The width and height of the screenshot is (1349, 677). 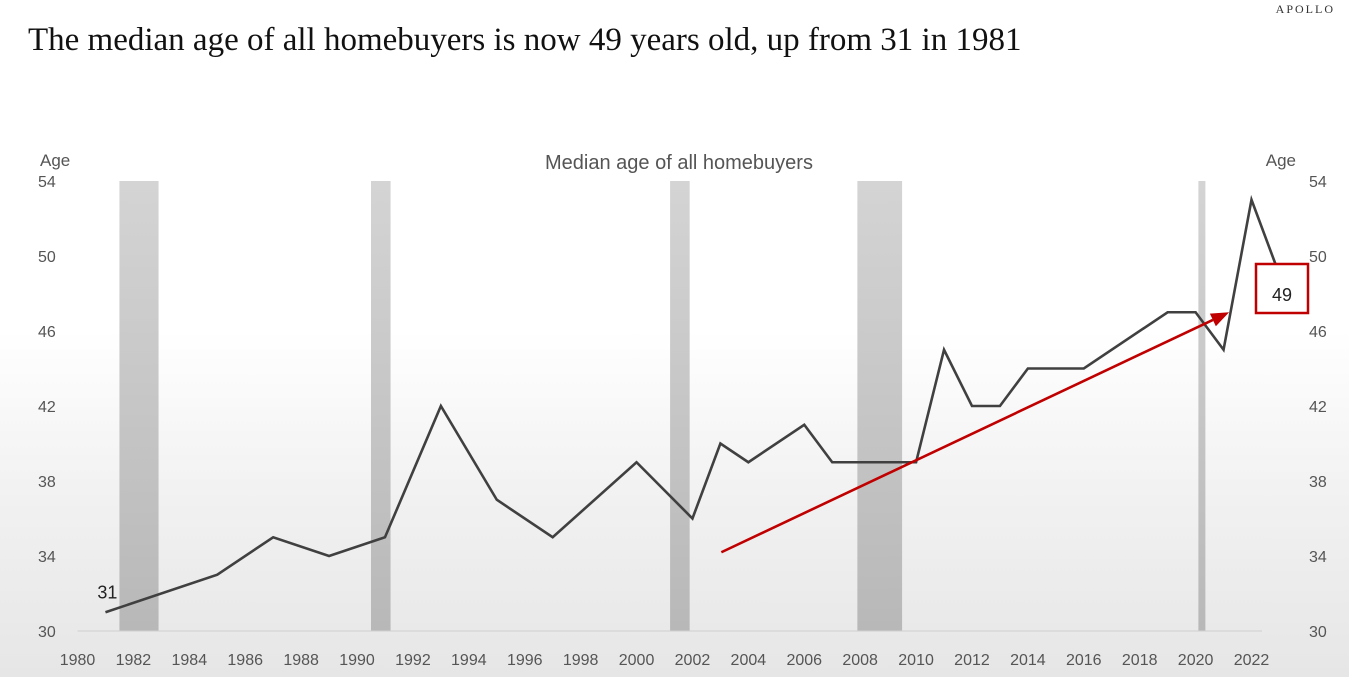 I want to click on x-tick-label: 1982, so click(x=134, y=660).